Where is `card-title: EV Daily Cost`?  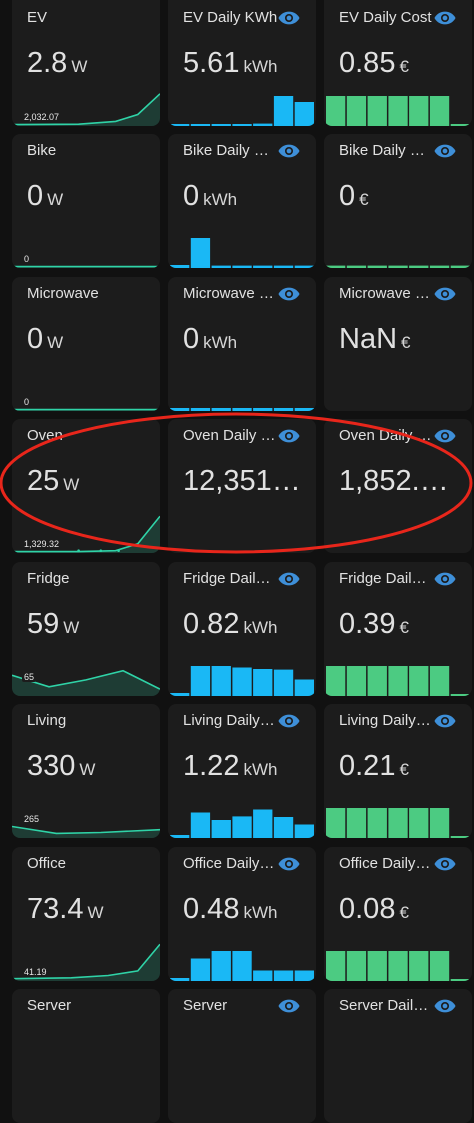 card-title: EV Daily Cost is located at coordinates (385, 17).